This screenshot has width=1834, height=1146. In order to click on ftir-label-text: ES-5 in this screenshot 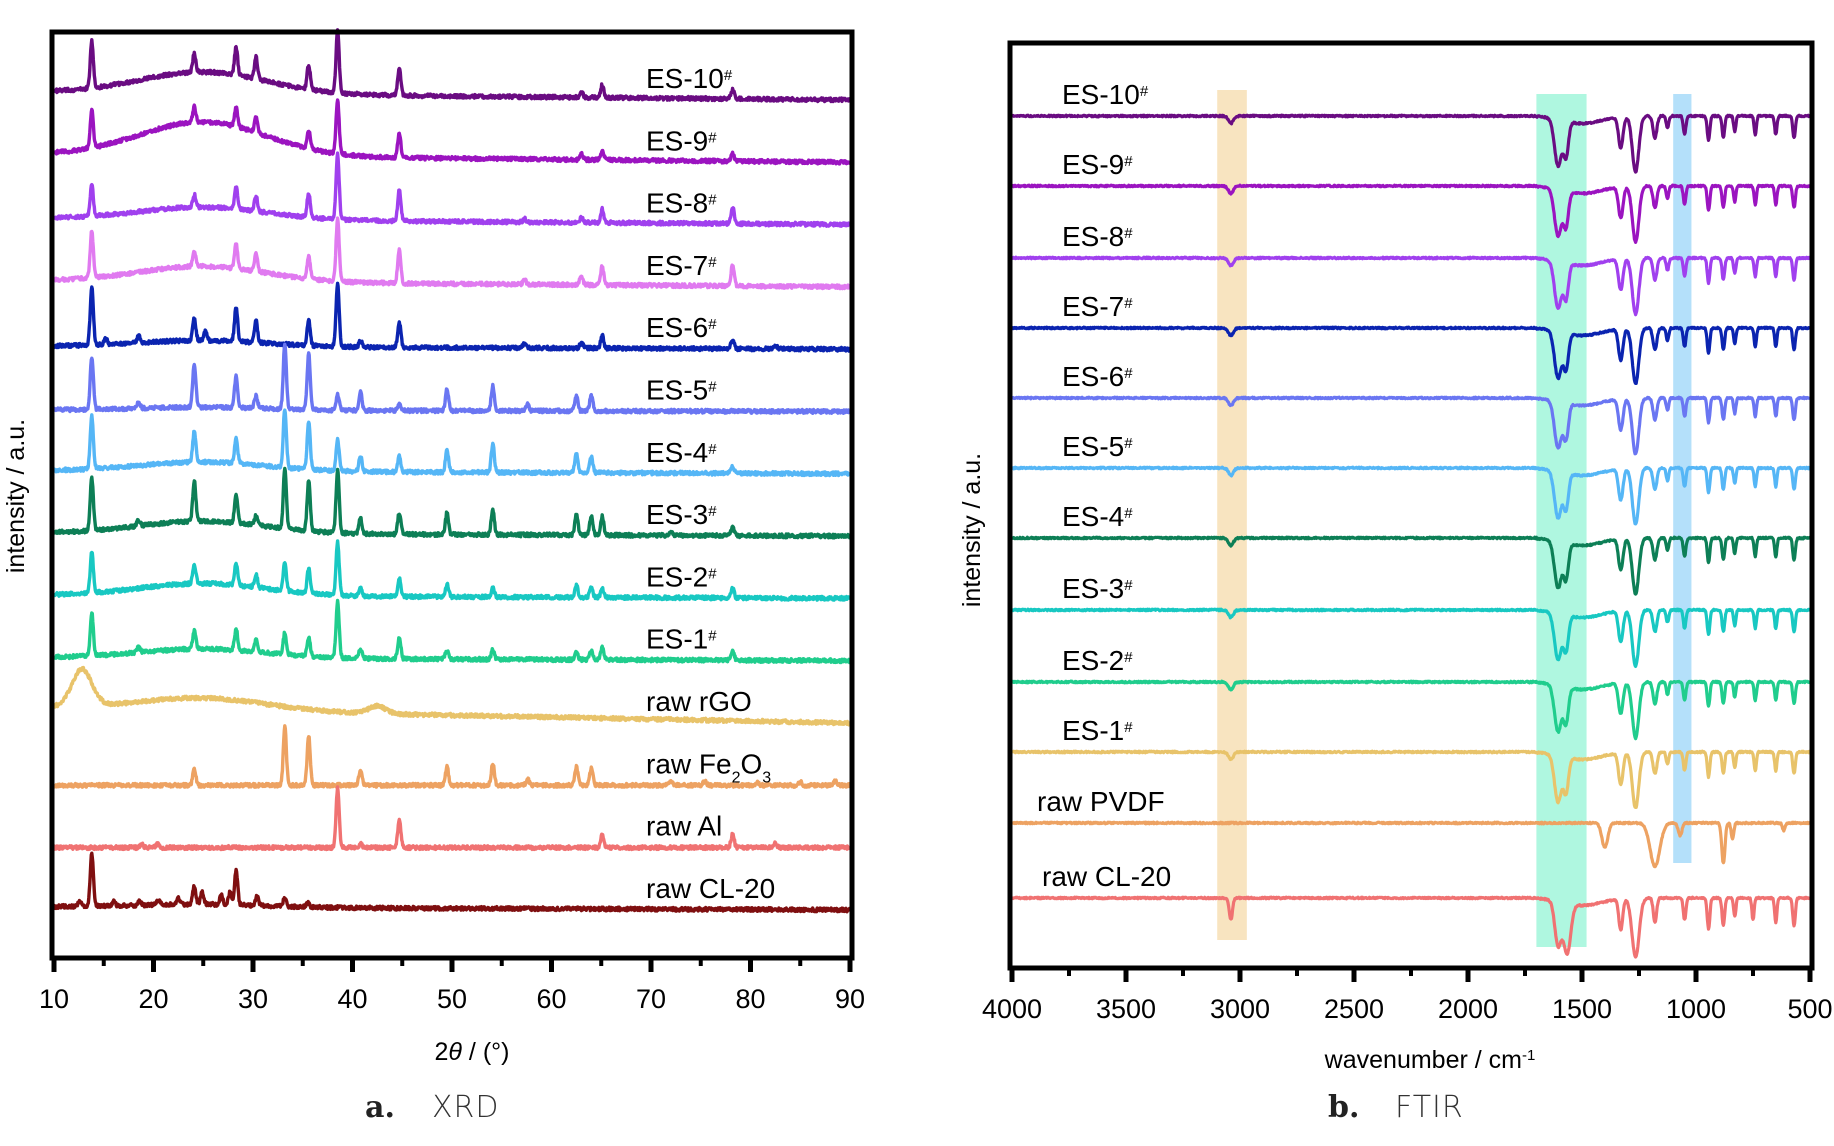, I will do `click(1093, 446)`.